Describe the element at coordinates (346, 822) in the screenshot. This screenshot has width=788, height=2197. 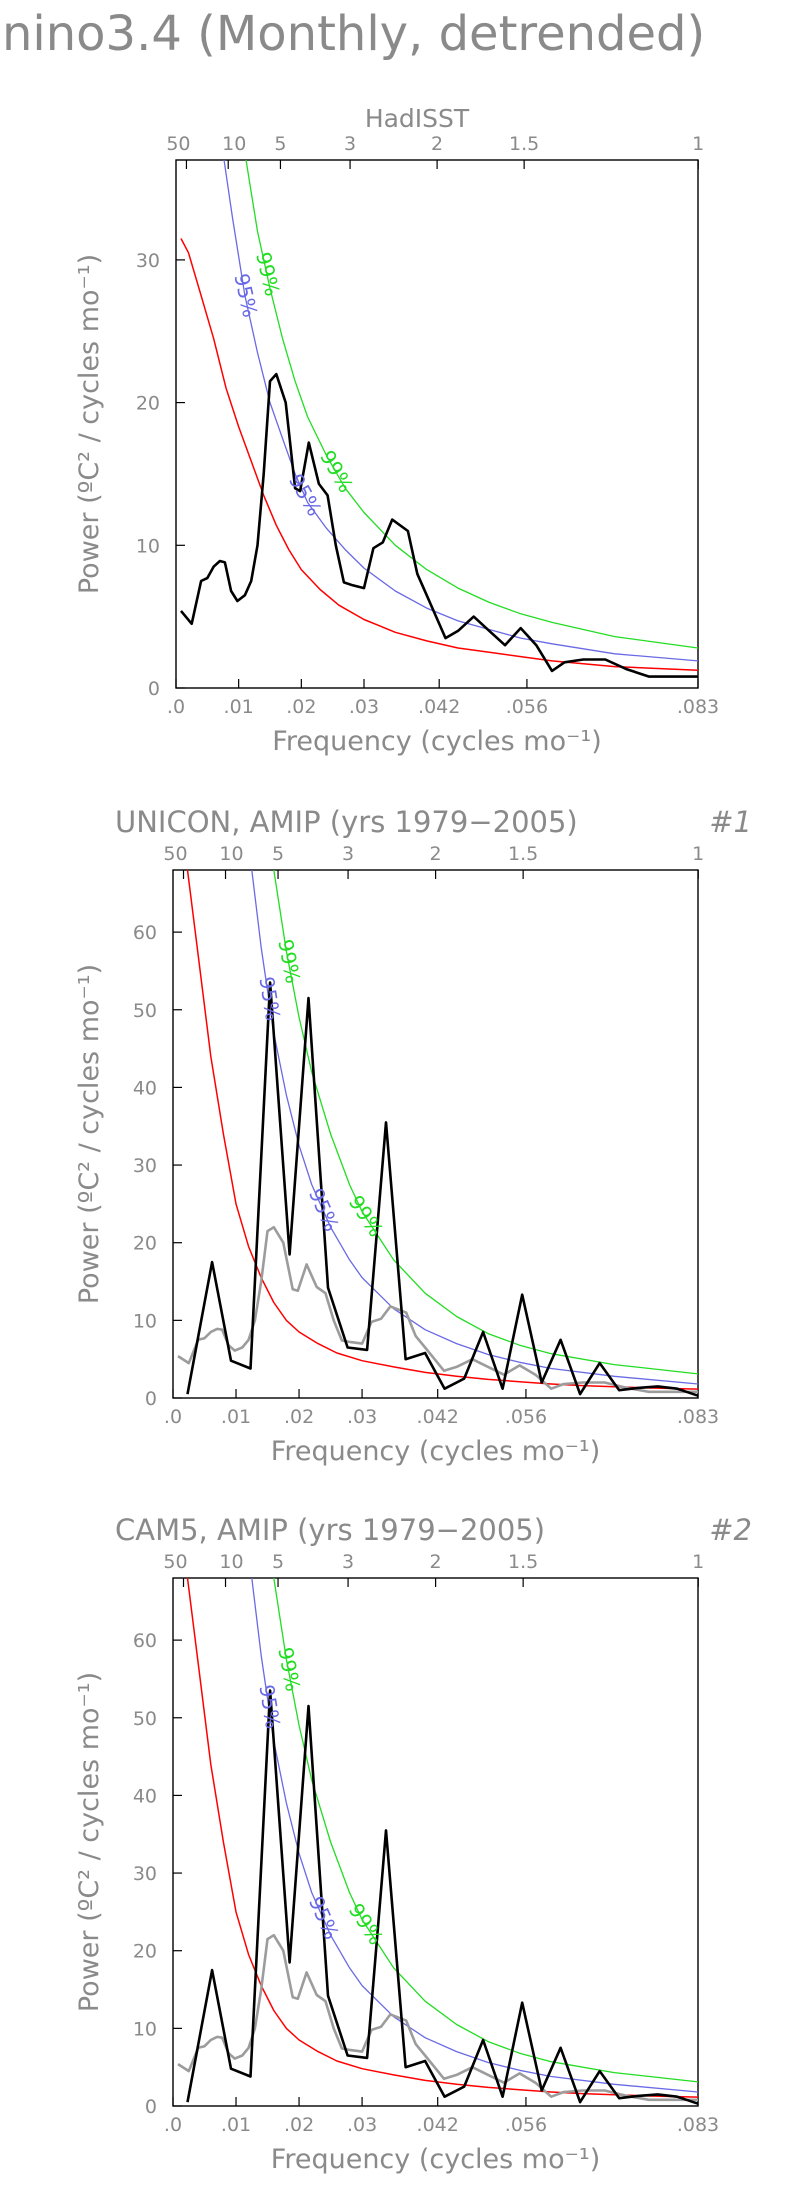
I see `panel-title: UNICON, AMIP (yrs 1979−2005)` at that location.